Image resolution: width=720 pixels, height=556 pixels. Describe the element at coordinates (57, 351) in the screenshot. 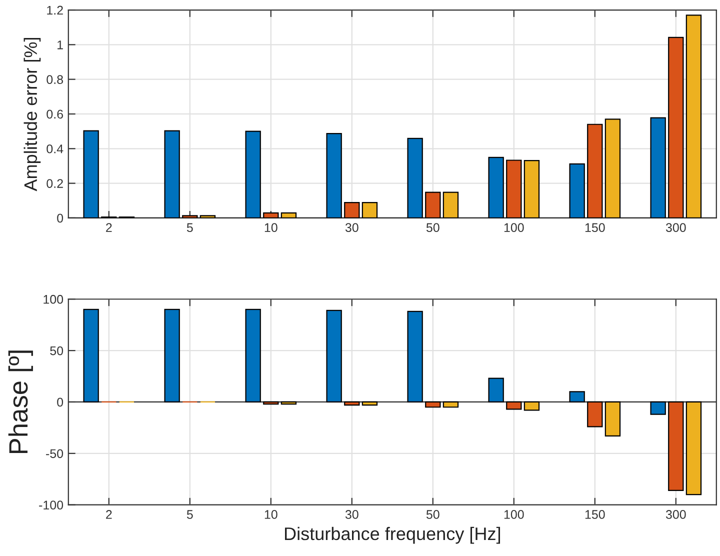

I see `y-tick-label: 50` at that location.